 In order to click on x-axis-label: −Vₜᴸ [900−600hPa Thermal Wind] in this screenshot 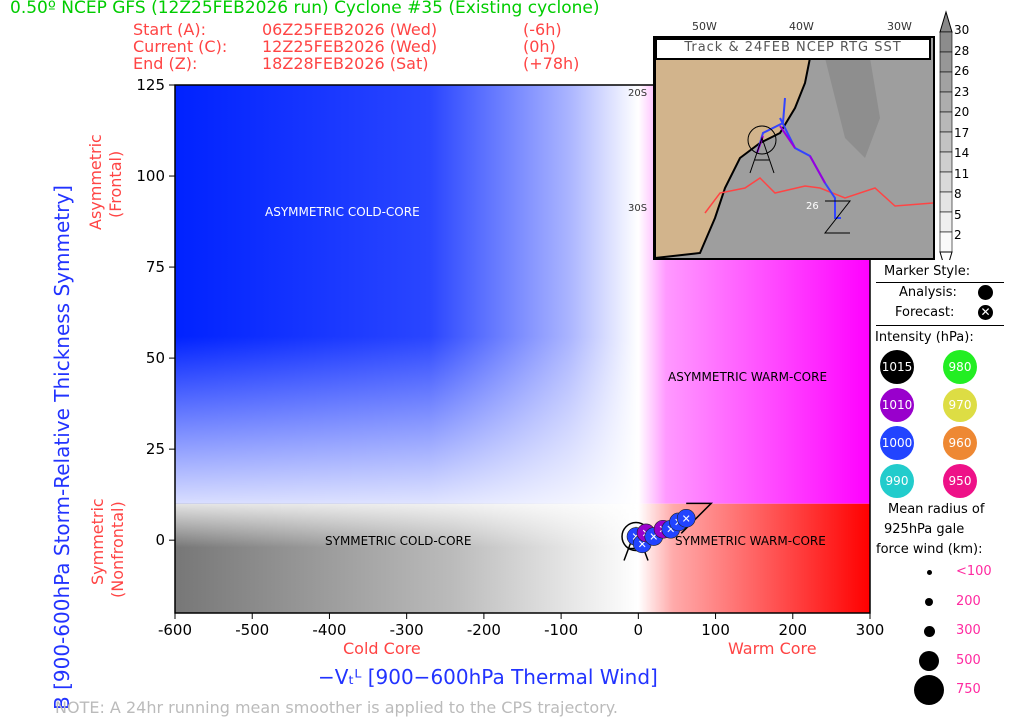, I will do `click(488, 677)`.